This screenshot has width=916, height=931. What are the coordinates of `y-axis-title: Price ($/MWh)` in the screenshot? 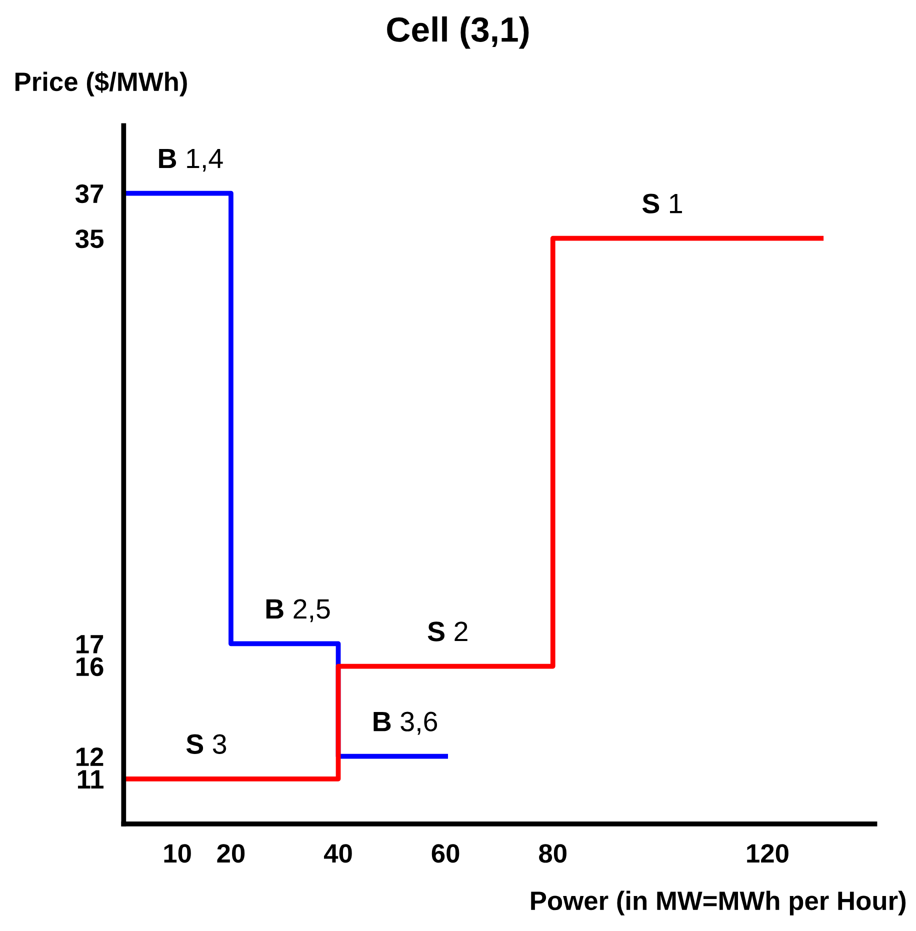 It's located at (101, 83).